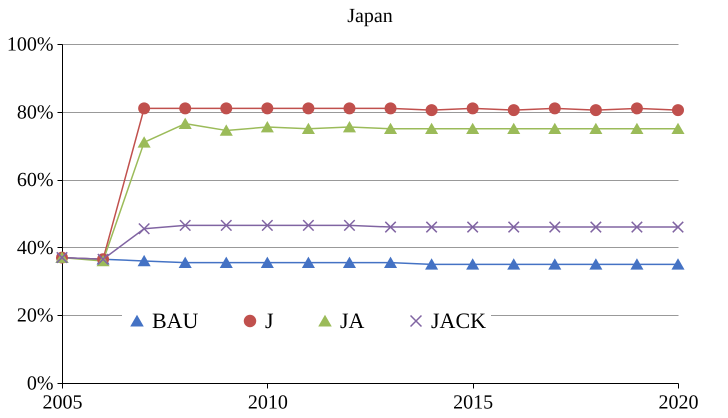  I want to click on x-tick-label: 2020, so click(678, 403).